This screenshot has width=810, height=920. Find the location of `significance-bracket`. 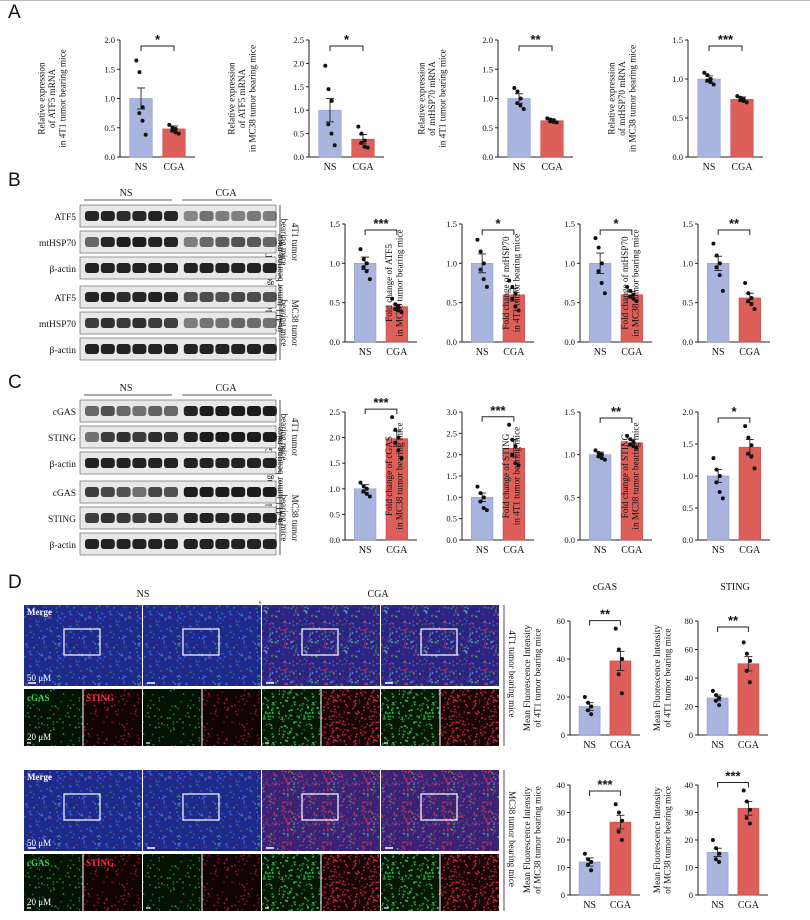

significance-bracket is located at coordinates (157, 48).